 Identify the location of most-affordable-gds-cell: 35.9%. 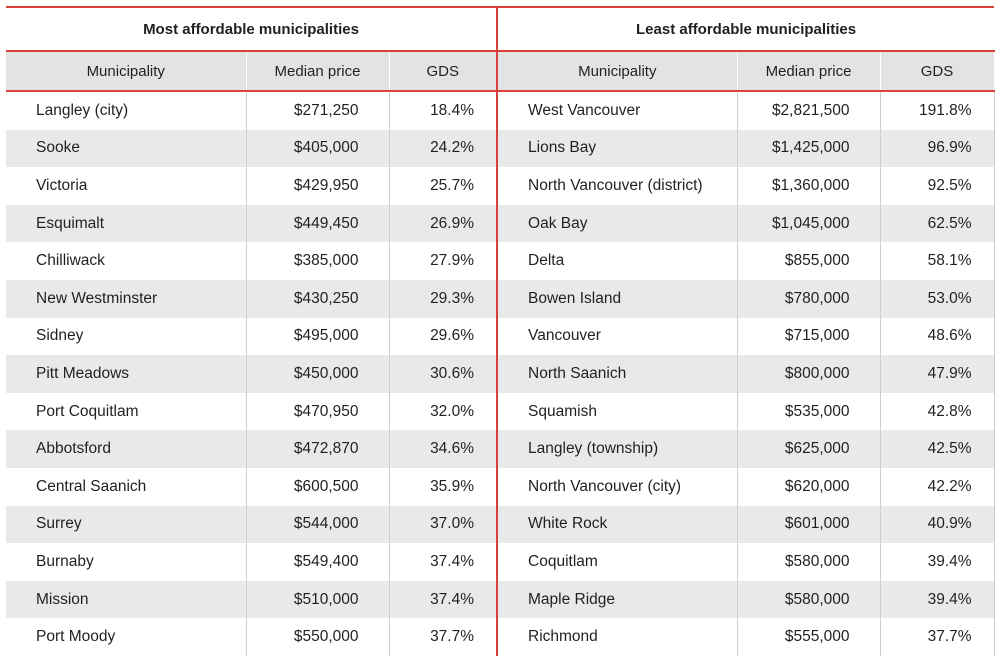
(444, 486).